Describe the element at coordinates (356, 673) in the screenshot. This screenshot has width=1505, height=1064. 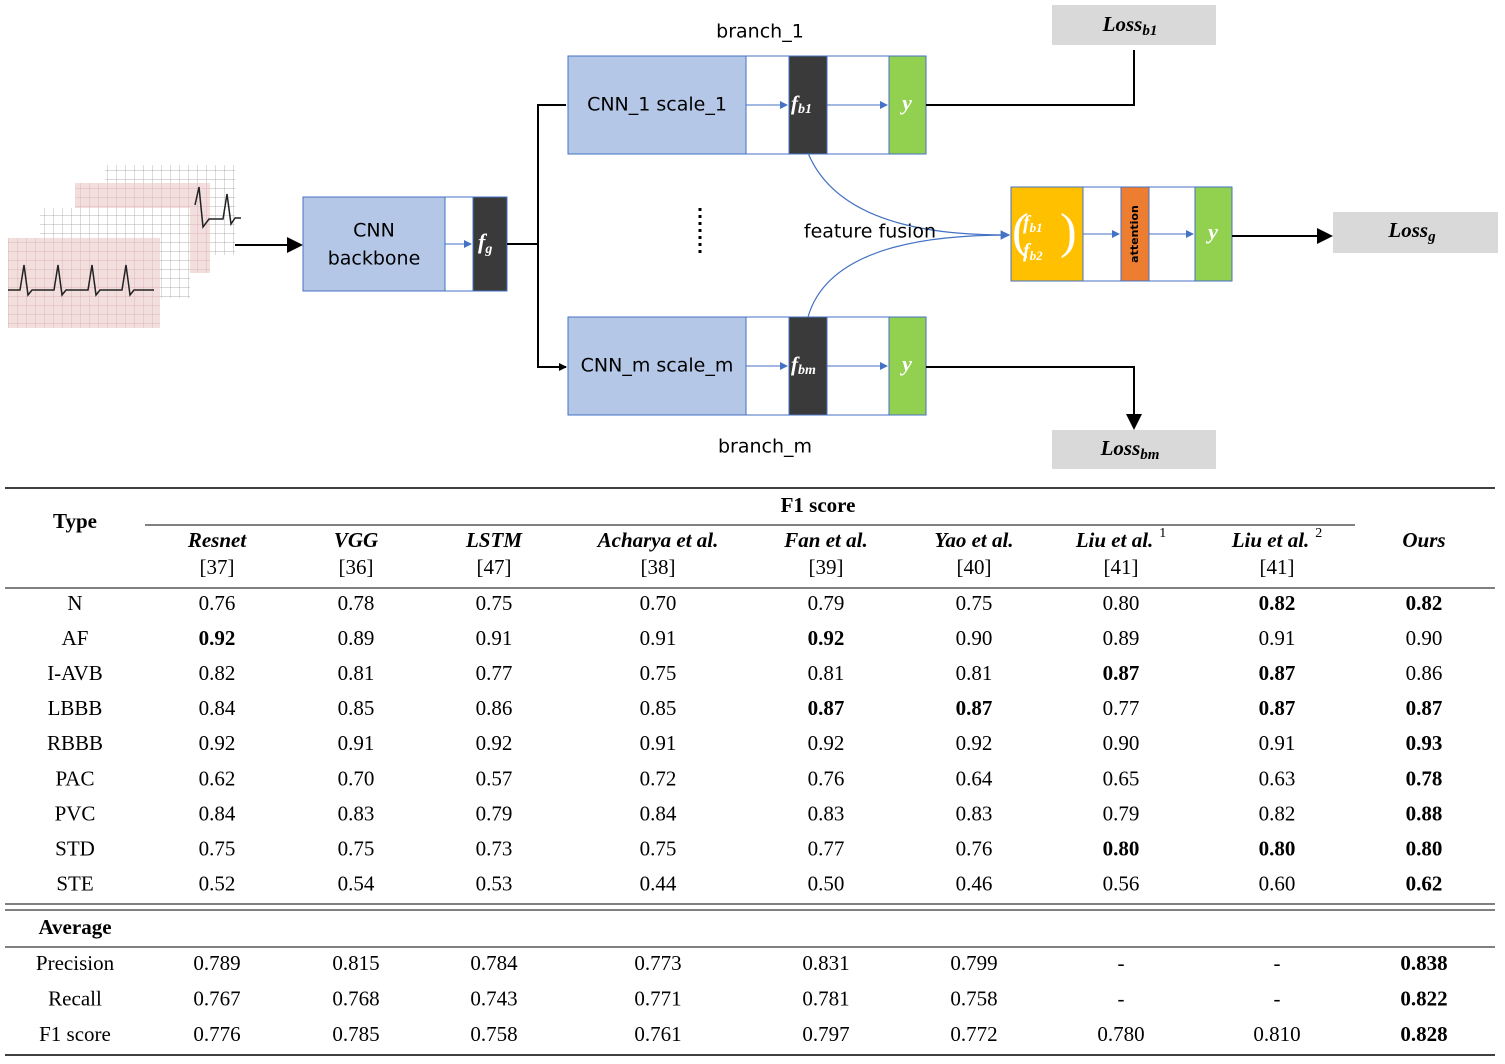
I see `cell: 0.81` at that location.